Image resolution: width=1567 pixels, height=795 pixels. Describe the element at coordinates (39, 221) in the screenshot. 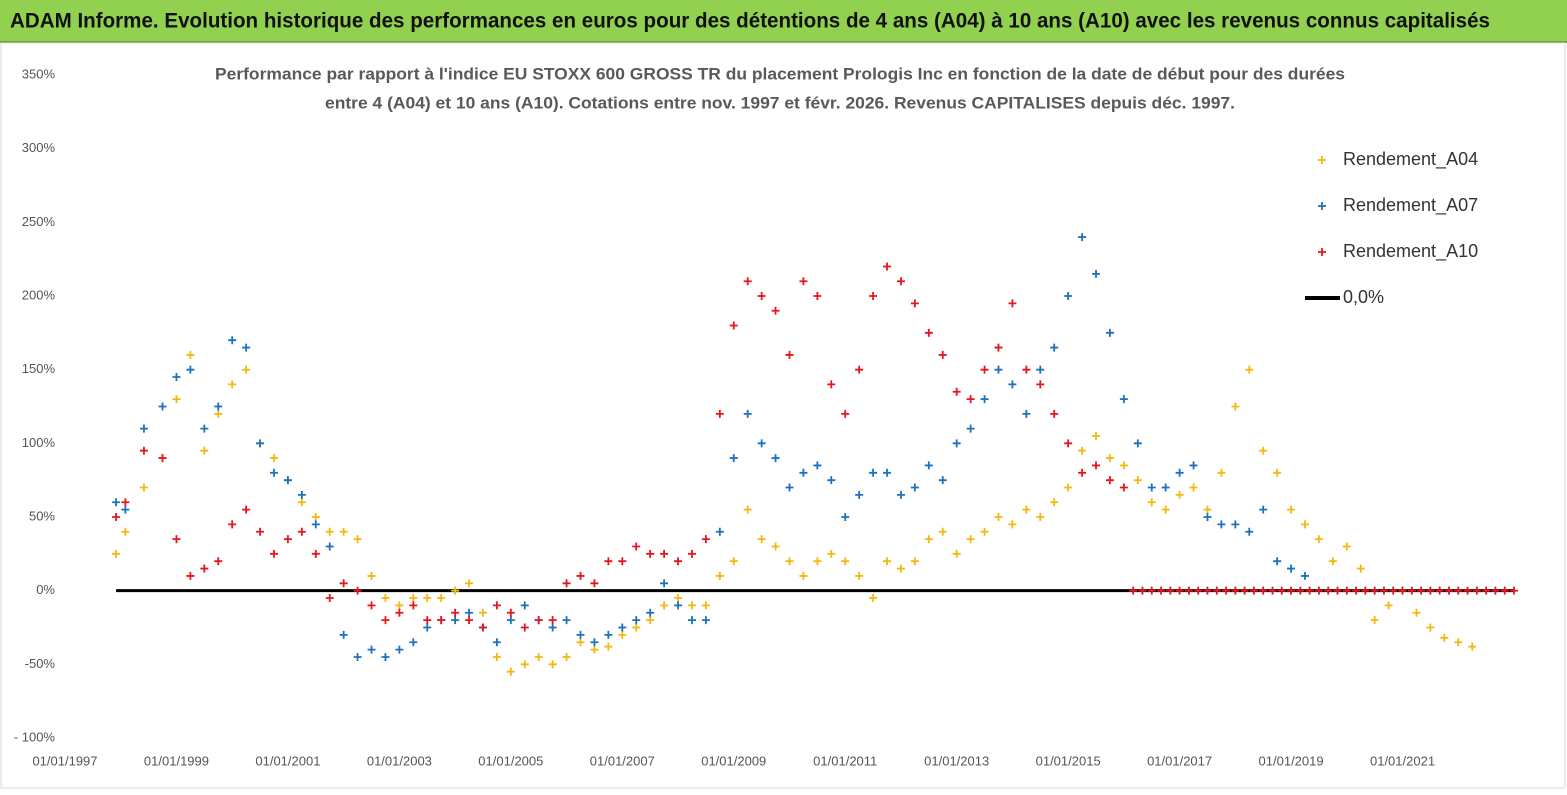

I see `y-tick-label: 250%` at that location.